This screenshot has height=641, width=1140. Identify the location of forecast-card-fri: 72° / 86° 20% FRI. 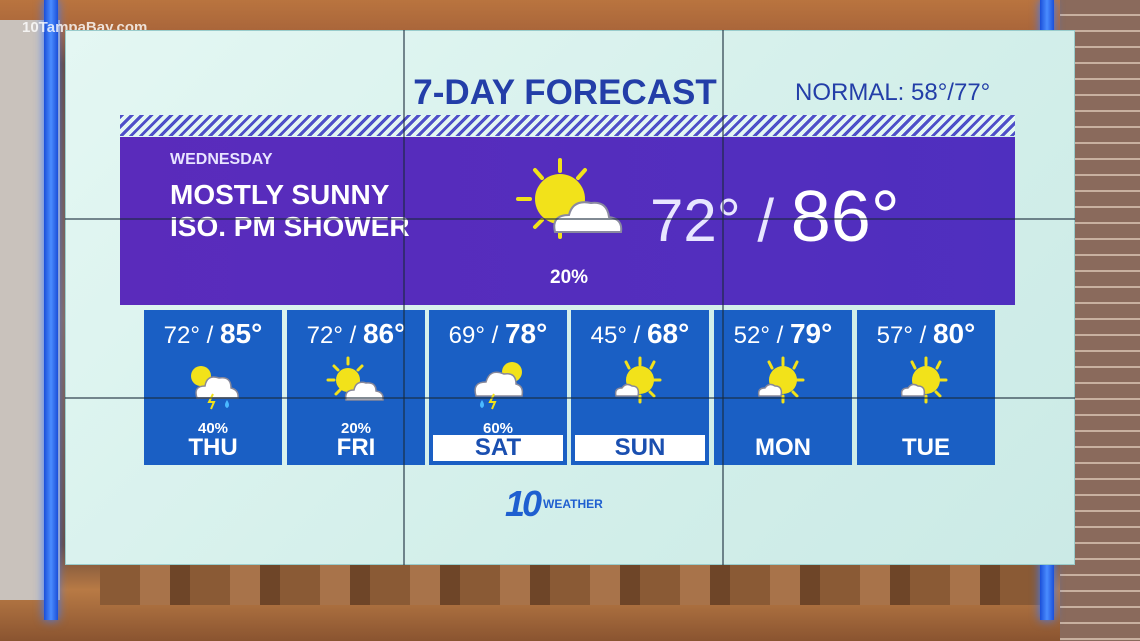
(356, 387).